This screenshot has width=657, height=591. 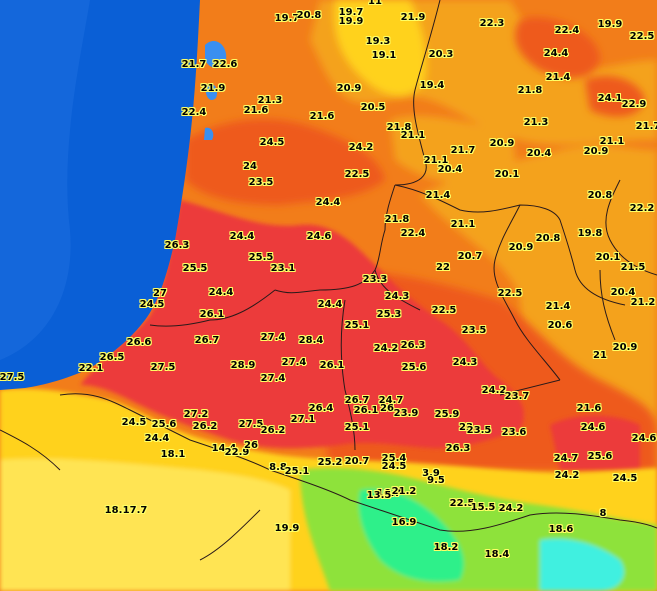 What do you see at coordinates (285, 162) in the screenshot?
I see `zone-dark-orange-center` at bounding box center [285, 162].